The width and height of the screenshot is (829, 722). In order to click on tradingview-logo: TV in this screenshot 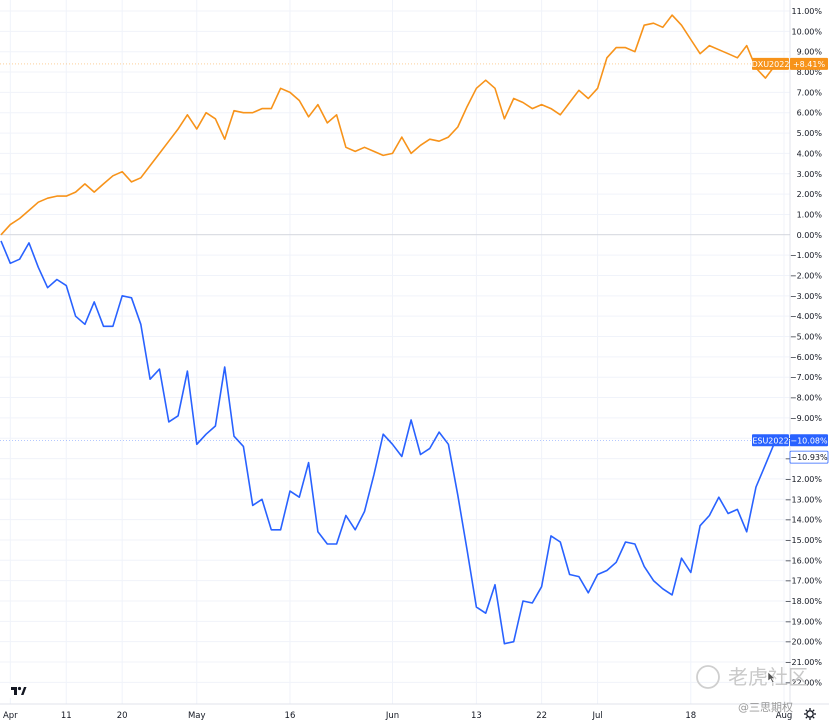, I will do `click(13, 637)`.